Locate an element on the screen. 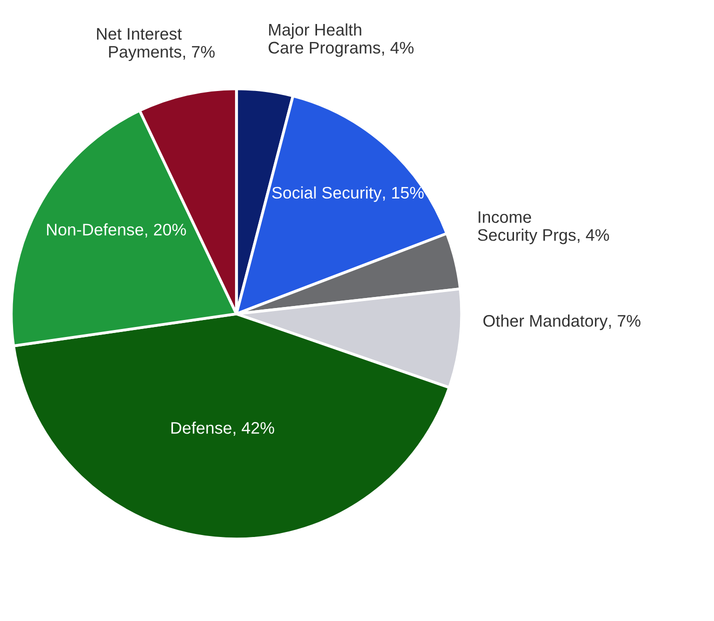  slice-label: Major Health Care Programs is located at coordinates (324, 40).